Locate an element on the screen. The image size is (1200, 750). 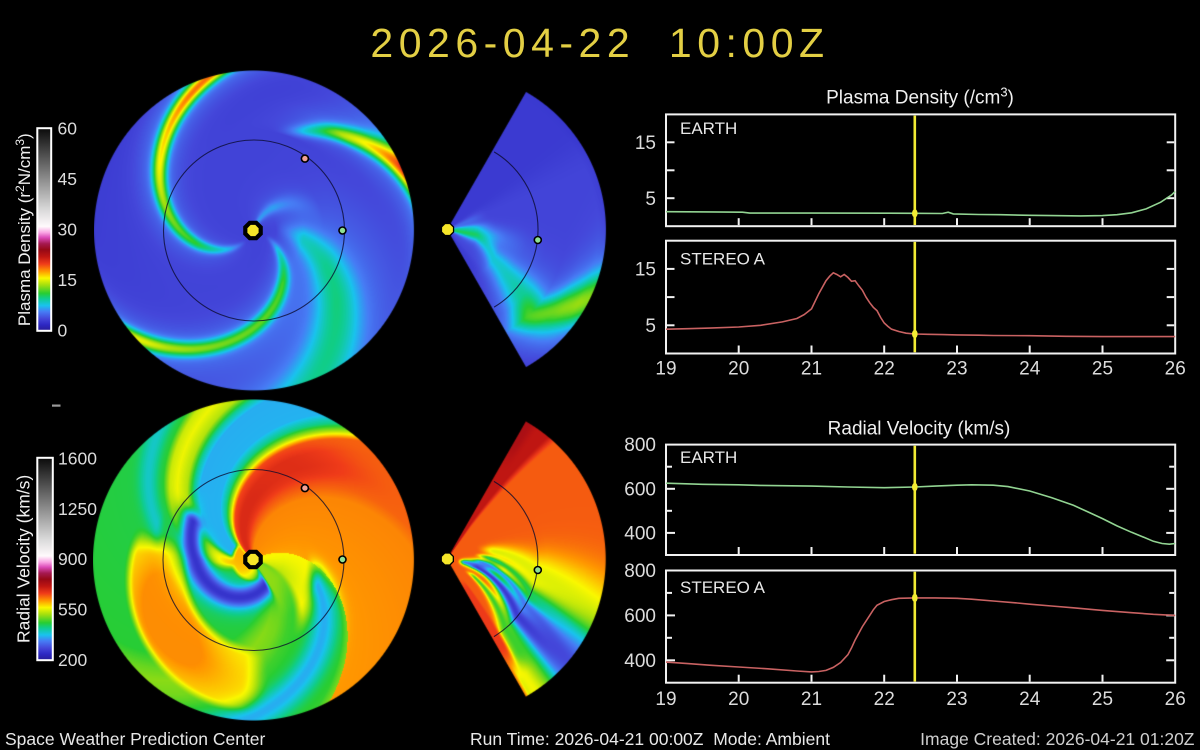
svg-text: 45 is located at coordinates (67, 179).